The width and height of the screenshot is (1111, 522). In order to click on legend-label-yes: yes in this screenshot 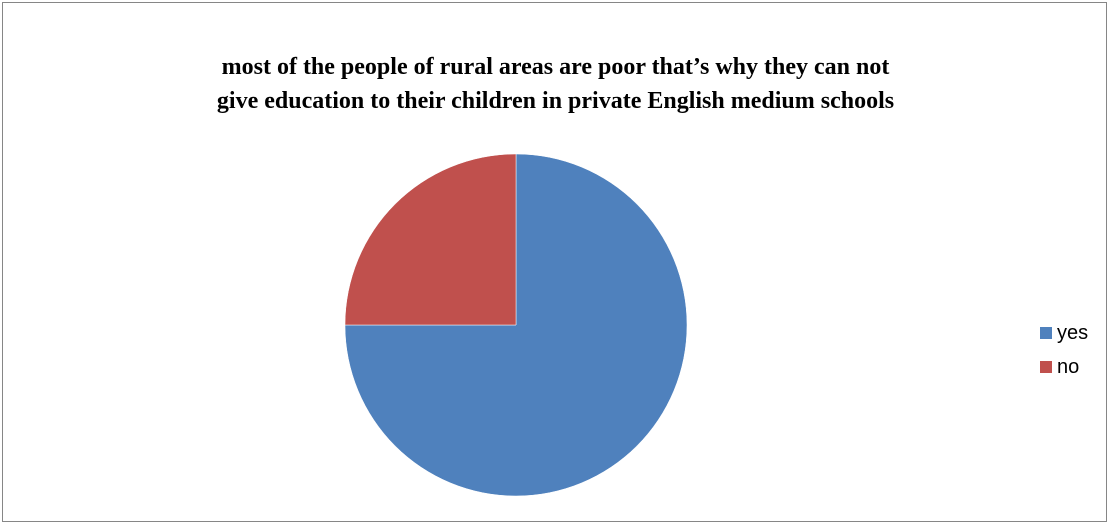, I will do `click(1073, 332)`.